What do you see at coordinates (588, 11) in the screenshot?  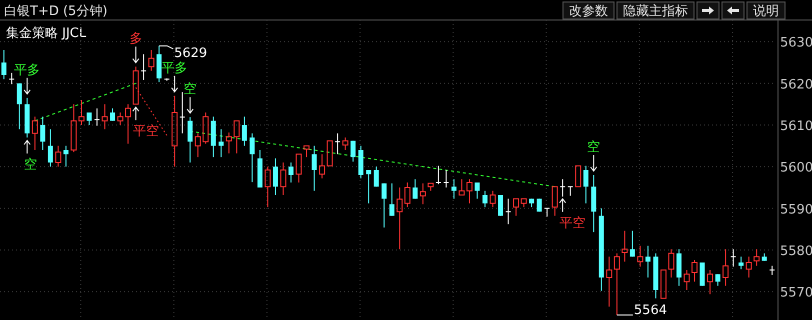 I see `text: 改参数` at bounding box center [588, 11].